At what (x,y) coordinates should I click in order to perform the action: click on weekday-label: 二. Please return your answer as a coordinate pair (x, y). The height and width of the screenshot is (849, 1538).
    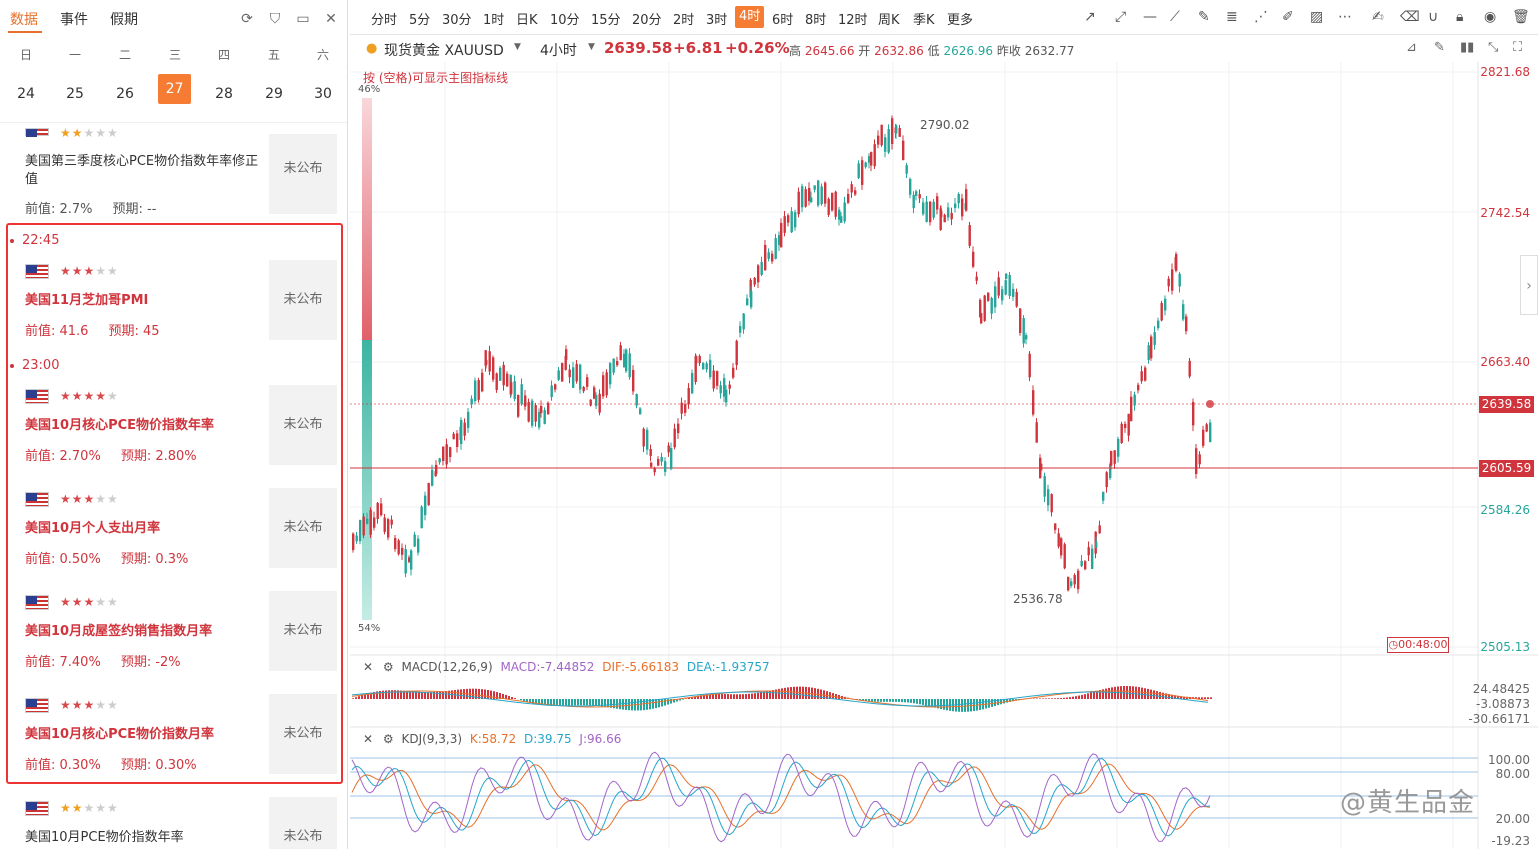
    Looking at the image, I should click on (124, 55).